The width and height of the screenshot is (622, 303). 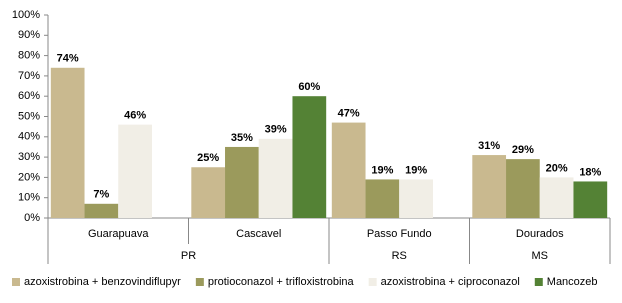 What do you see at coordinates (102, 282) in the screenshot?
I see `legend-label: azoxistrobina + benzovindiflupyr` at bounding box center [102, 282].